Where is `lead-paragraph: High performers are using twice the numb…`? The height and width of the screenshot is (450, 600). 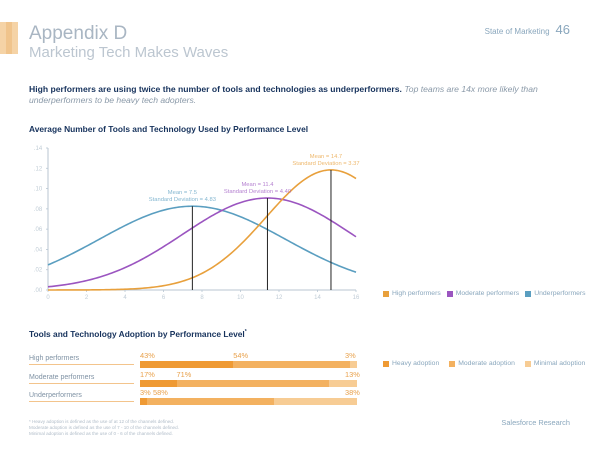
lead-paragraph: High performers are using twice the numb… is located at coordinates (299, 95).